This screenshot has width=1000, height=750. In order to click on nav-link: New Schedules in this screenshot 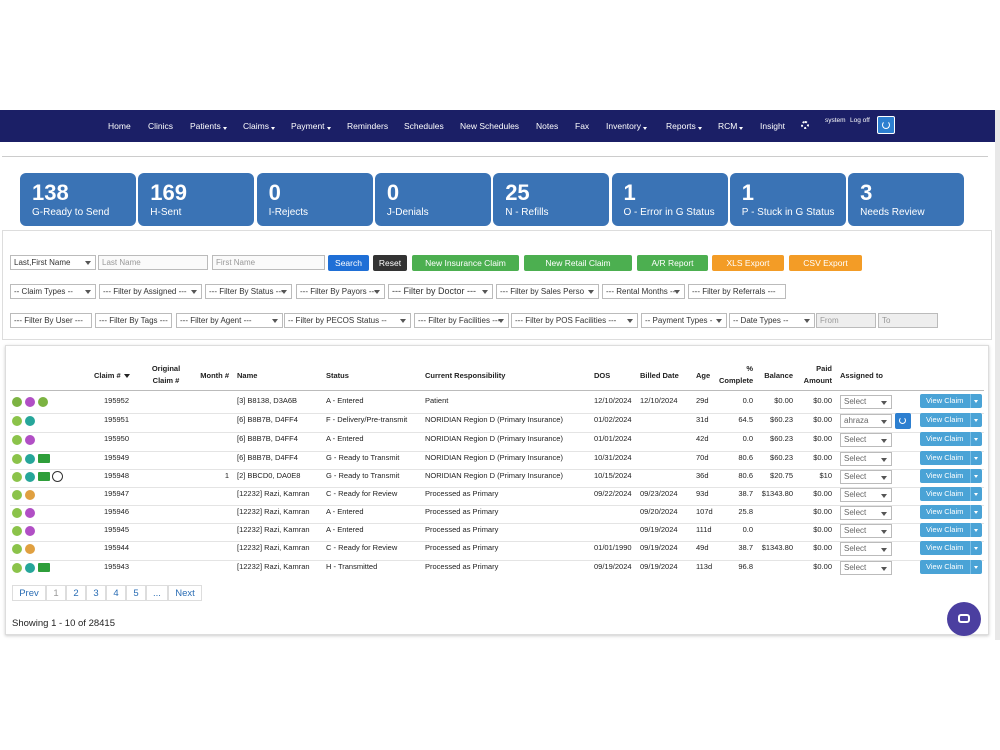, I will do `click(490, 126)`.